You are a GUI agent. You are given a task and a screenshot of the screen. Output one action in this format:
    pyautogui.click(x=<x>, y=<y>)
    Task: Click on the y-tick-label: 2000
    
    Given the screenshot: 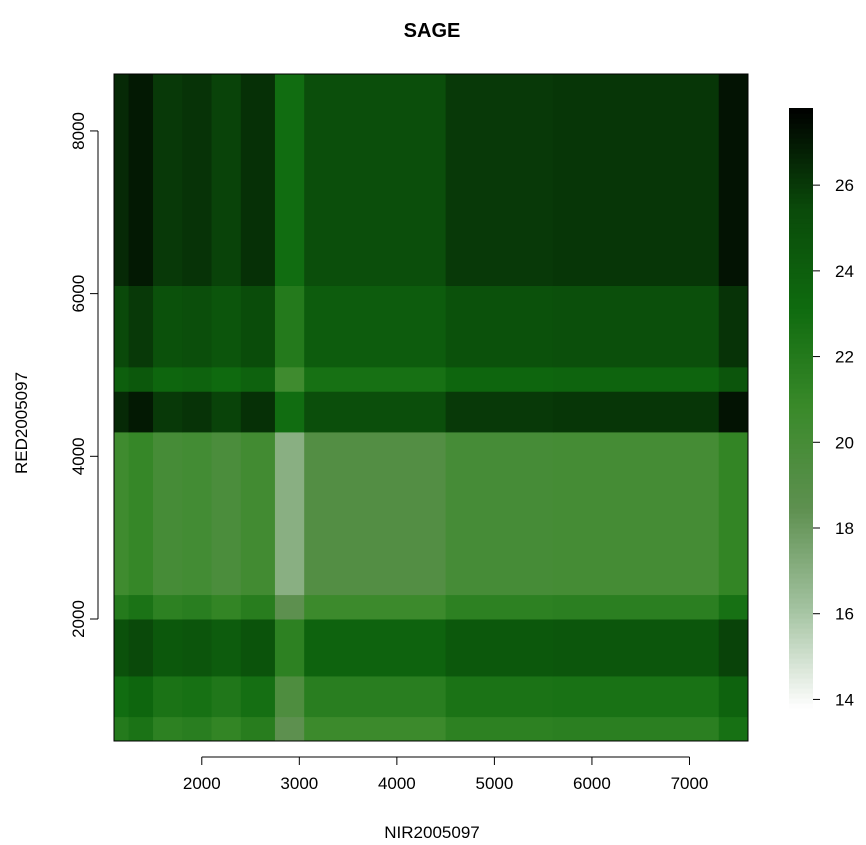 What is the action you would take?
    pyautogui.click(x=78, y=619)
    